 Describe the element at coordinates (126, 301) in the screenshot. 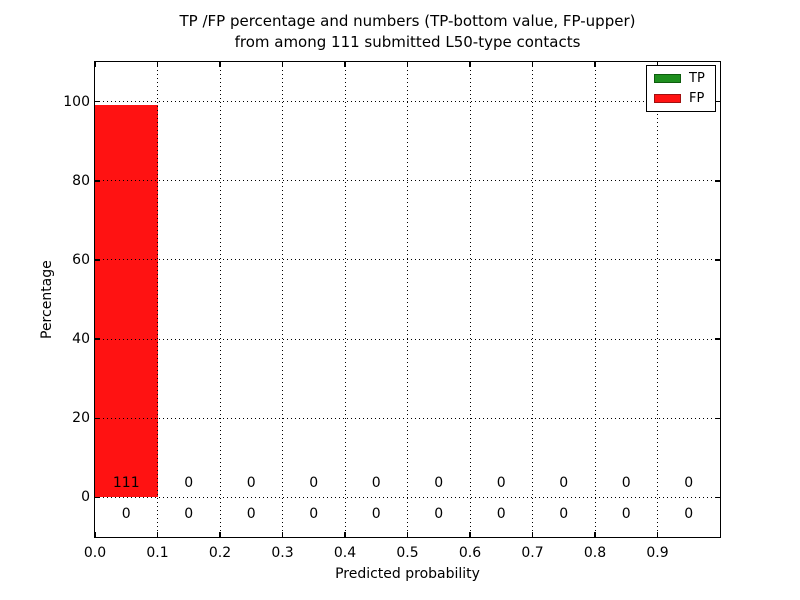

I see `bar-fp` at that location.